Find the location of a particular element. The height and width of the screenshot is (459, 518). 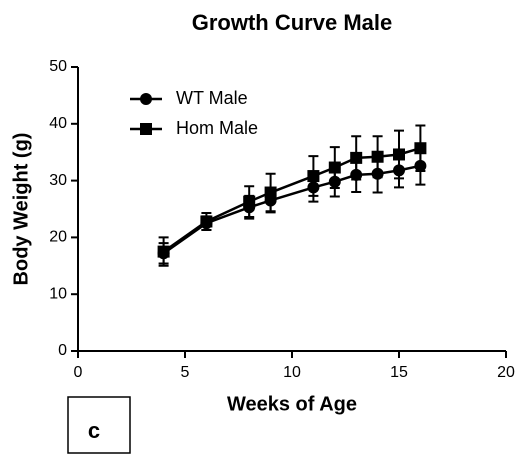

x-axis-label: Weeks of Age is located at coordinates (292, 404).